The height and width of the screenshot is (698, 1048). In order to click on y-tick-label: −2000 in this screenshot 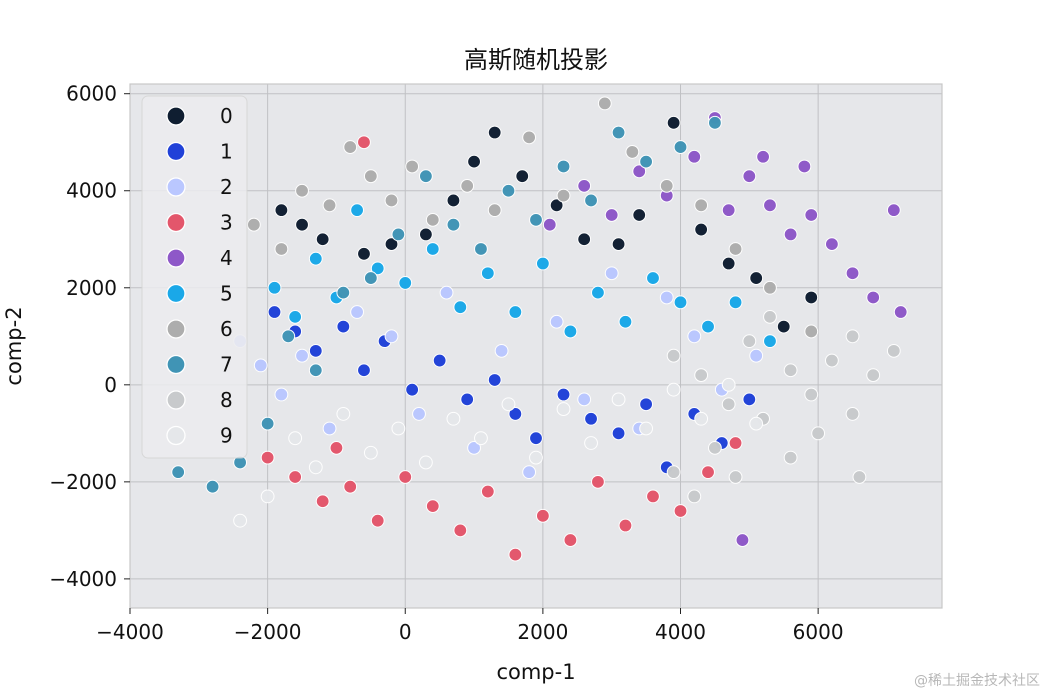, I will do `click(83, 482)`.